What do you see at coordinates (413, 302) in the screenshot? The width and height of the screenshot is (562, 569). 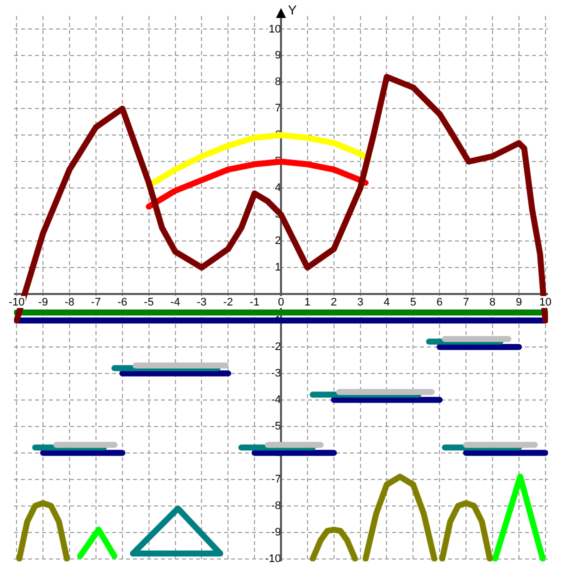 I see `x-tick-label: 5` at bounding box center [413, 302].